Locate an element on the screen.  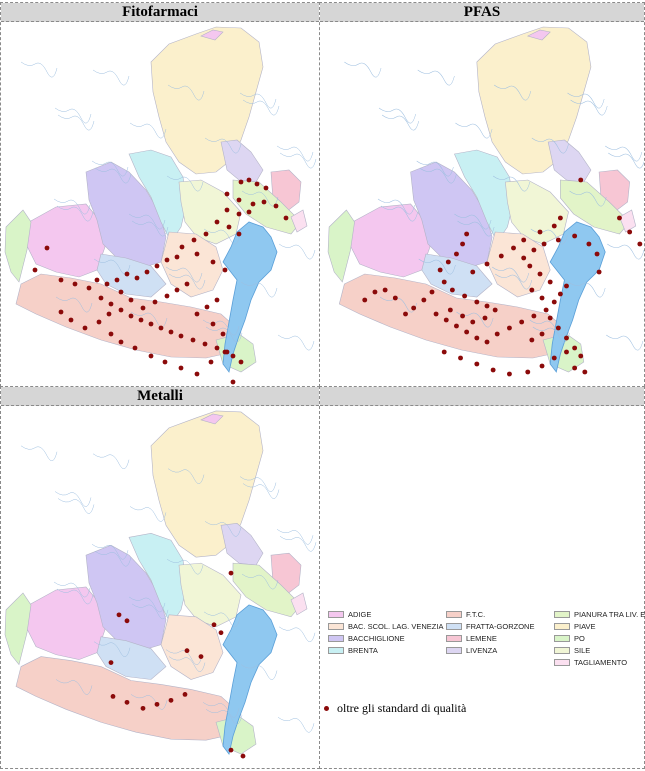
lagoon-coast is located at coordinates (577, 297).